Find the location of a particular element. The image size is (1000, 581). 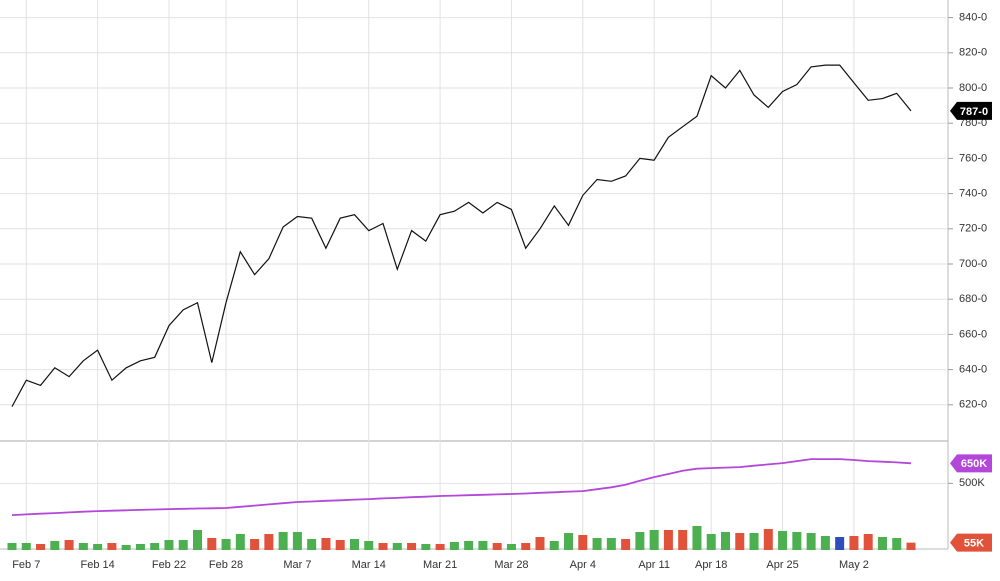

x-tick-label: Apr 4 is located at coordinates (583, 565).